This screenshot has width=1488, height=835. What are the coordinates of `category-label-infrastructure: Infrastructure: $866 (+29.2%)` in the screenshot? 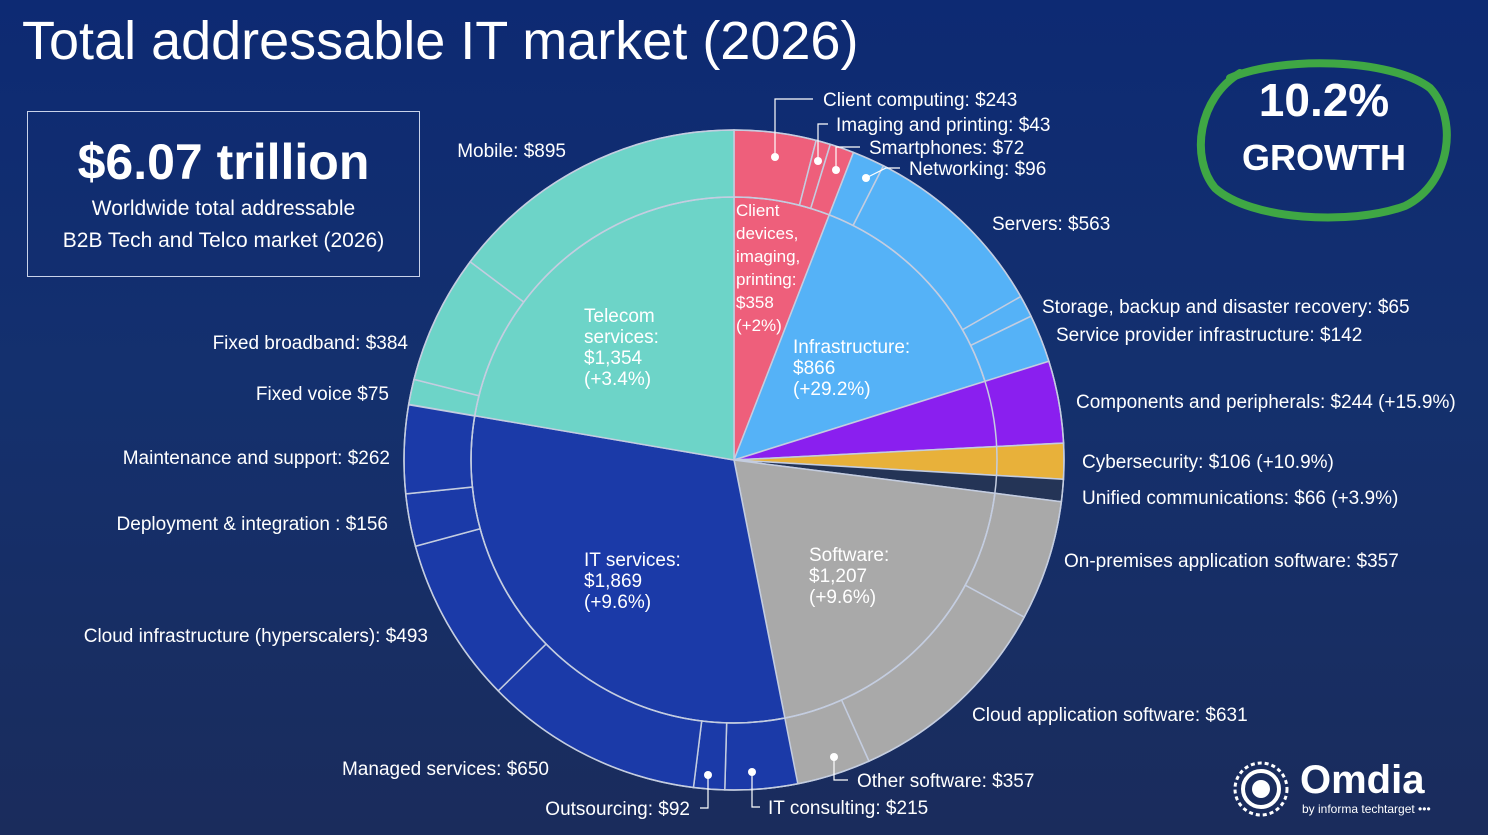 It's located at (851, 368).